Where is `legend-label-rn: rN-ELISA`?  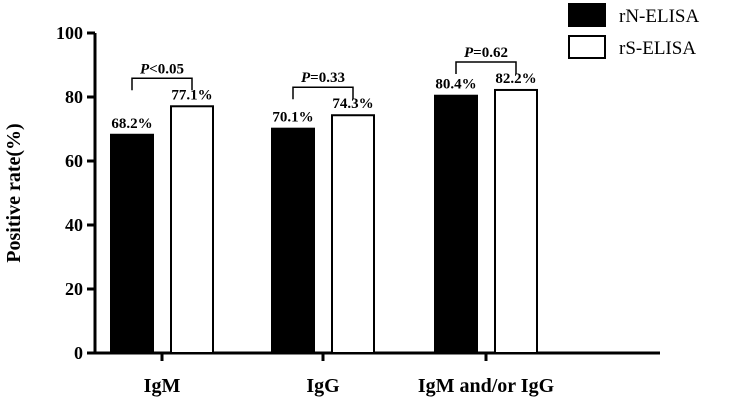 legend-label-rn: rN-ELISA is located at coordinates (659, 16).